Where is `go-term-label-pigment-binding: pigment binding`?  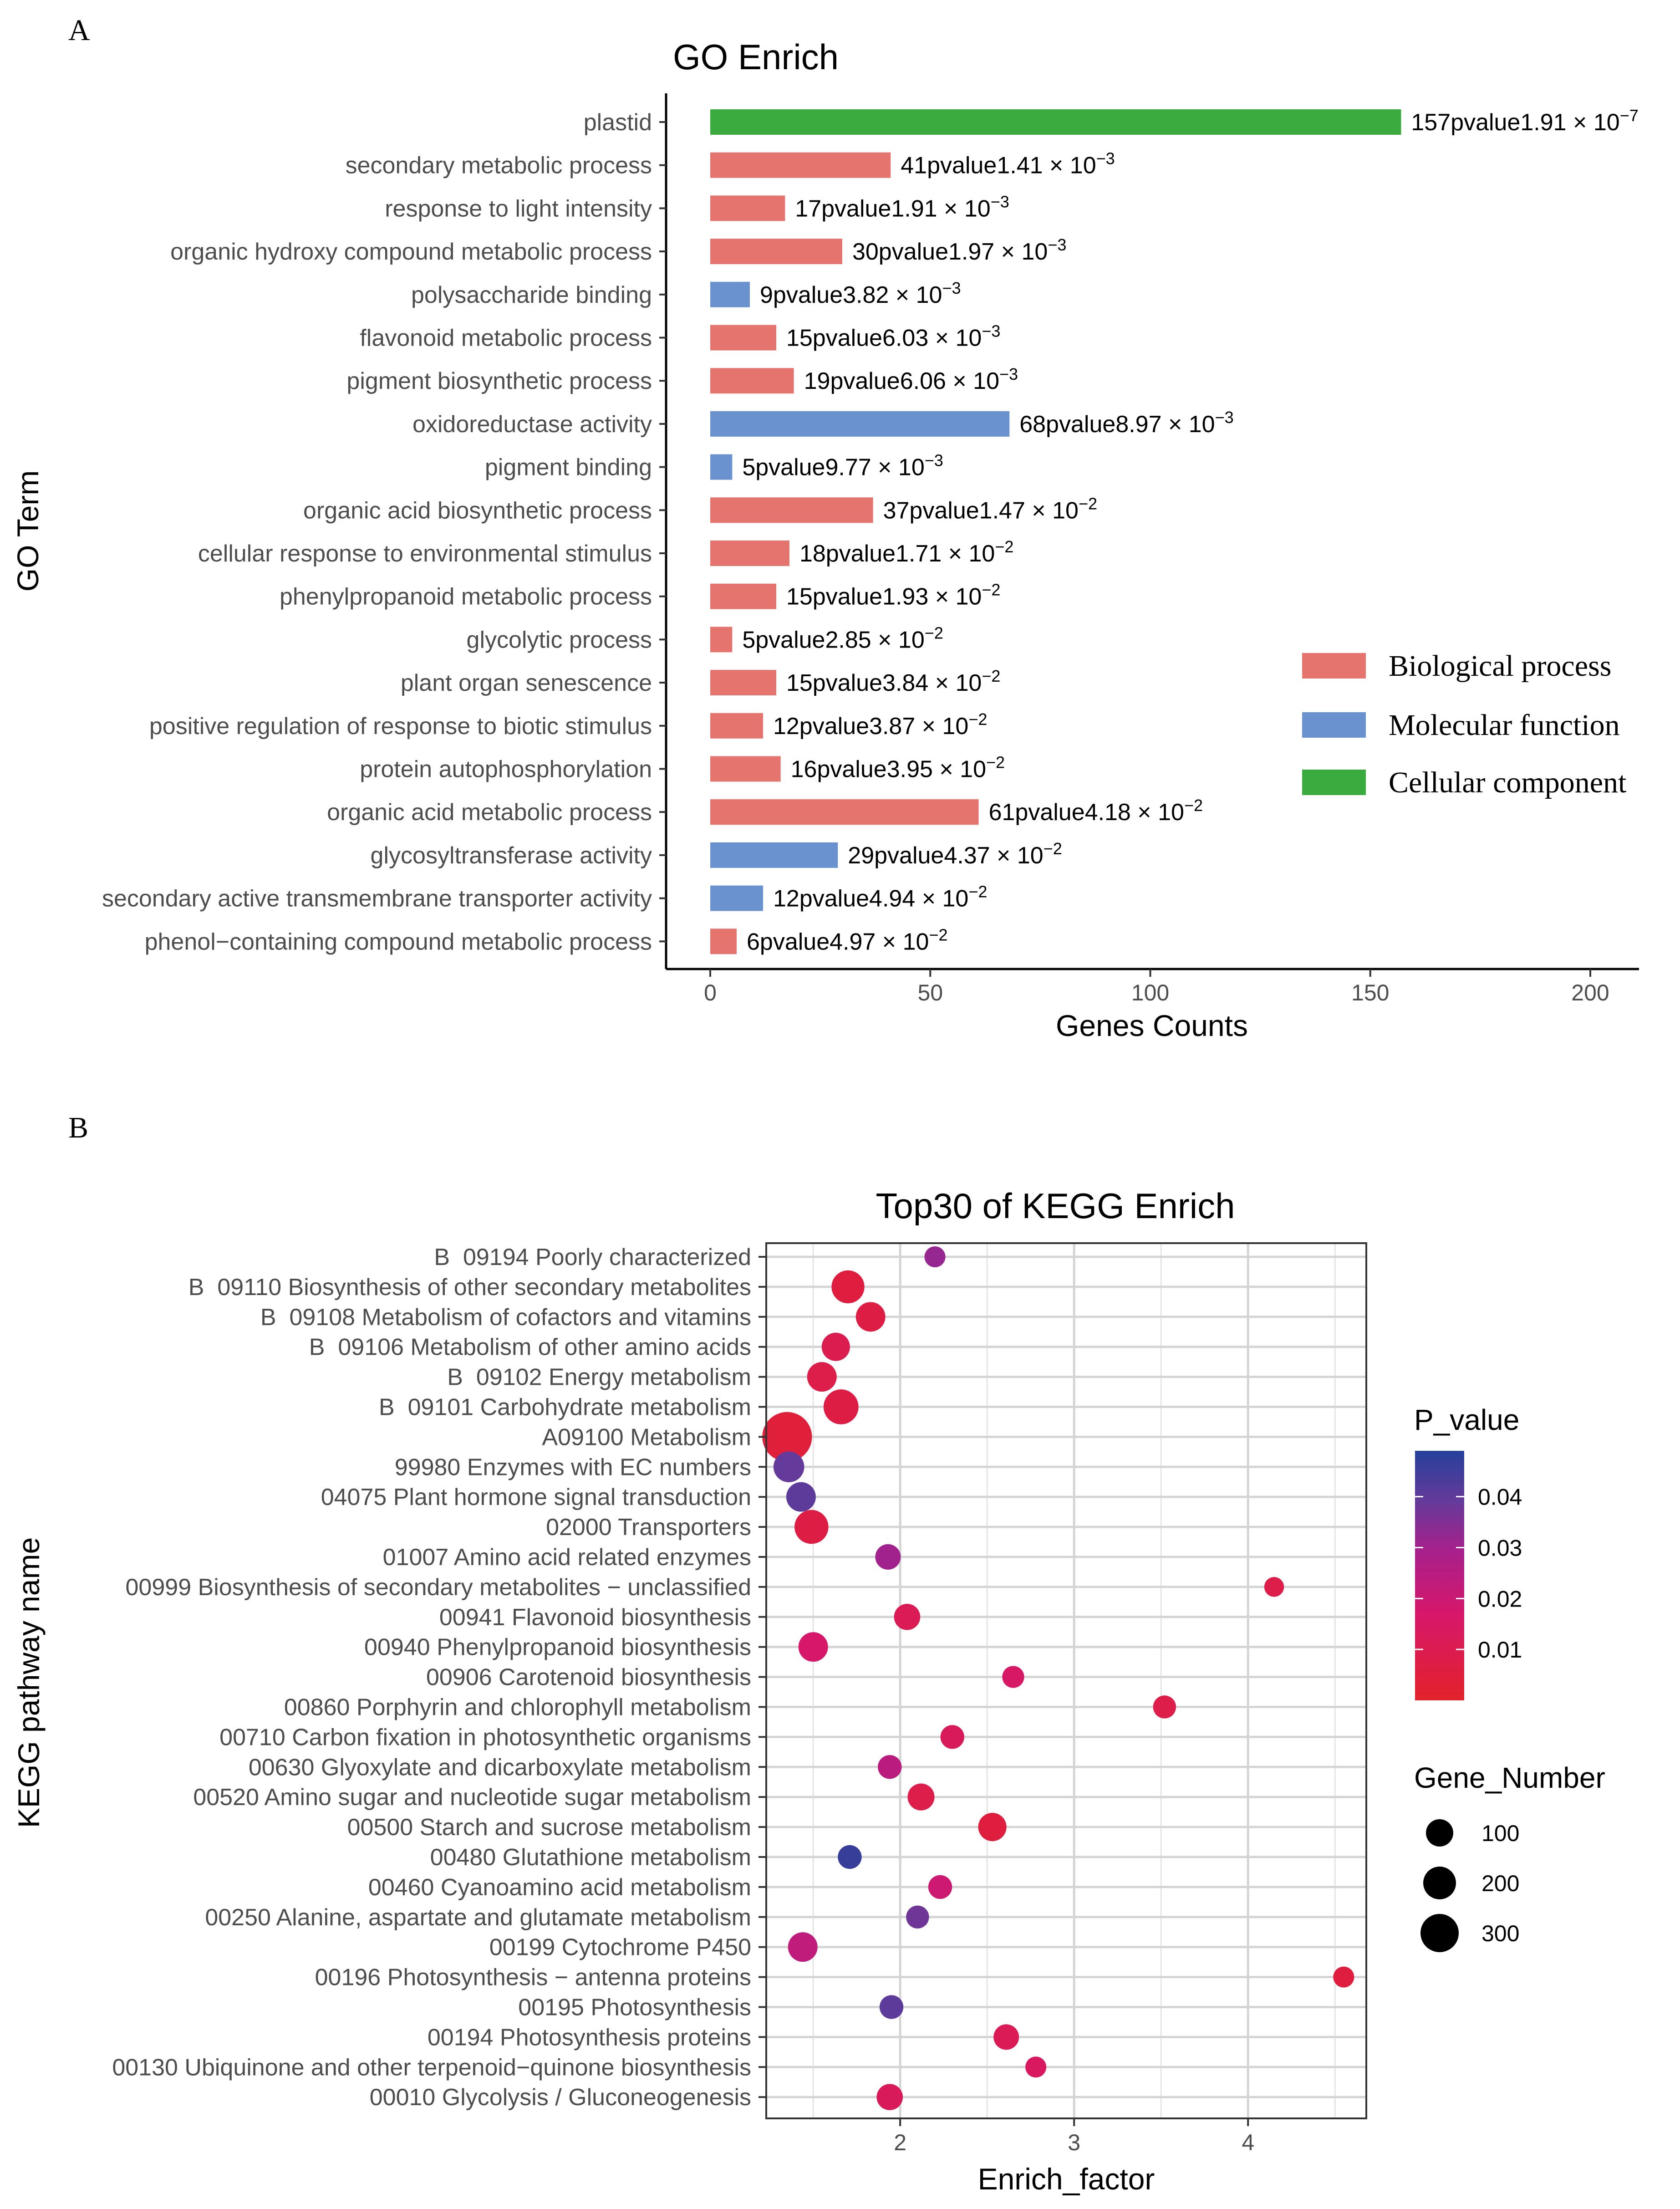
go-term-label-pigment-binding: pigment binding is located at coordinates (568, 467).